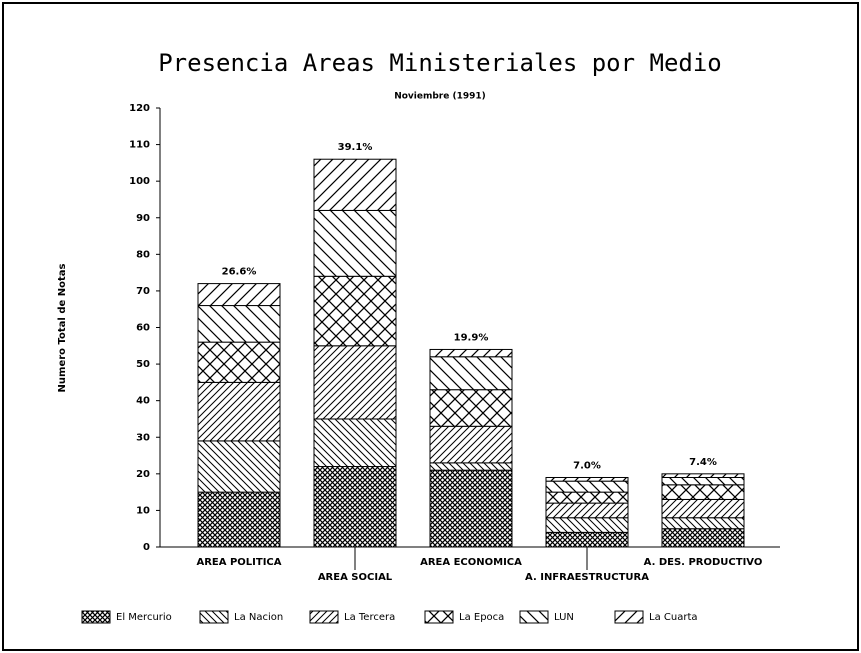  Describe the element at coordinates (673, 617) in the screenshot. I see `legend-label: La Cuarta` at that location.